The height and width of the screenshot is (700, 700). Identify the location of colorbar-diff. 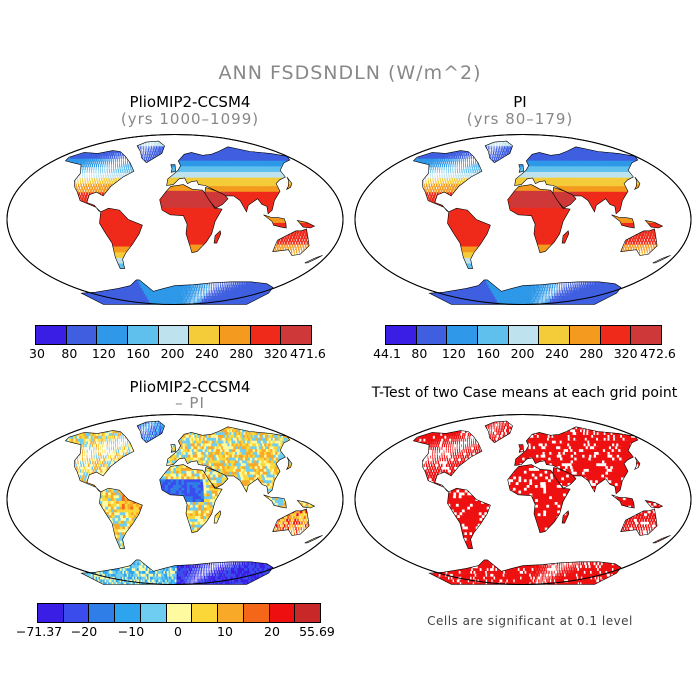
(179, 613).